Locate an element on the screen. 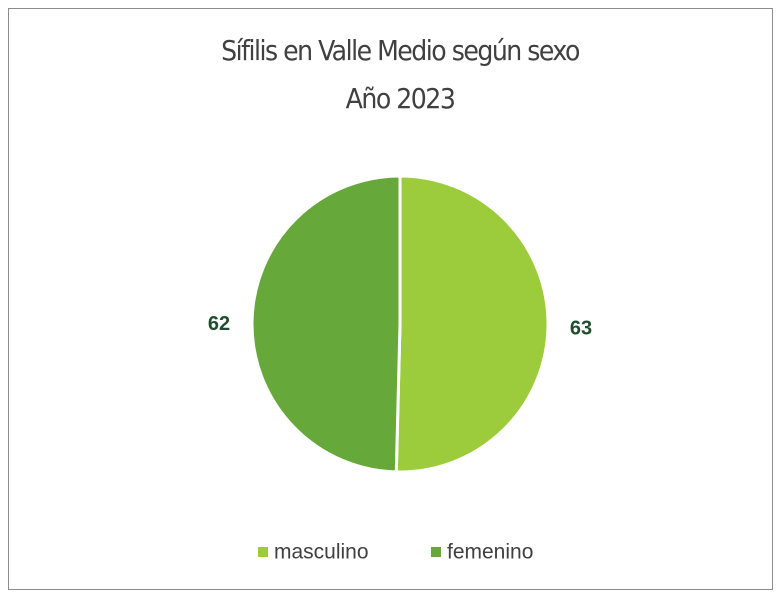  legend-label: masculino is located at coordinates (321, 552).